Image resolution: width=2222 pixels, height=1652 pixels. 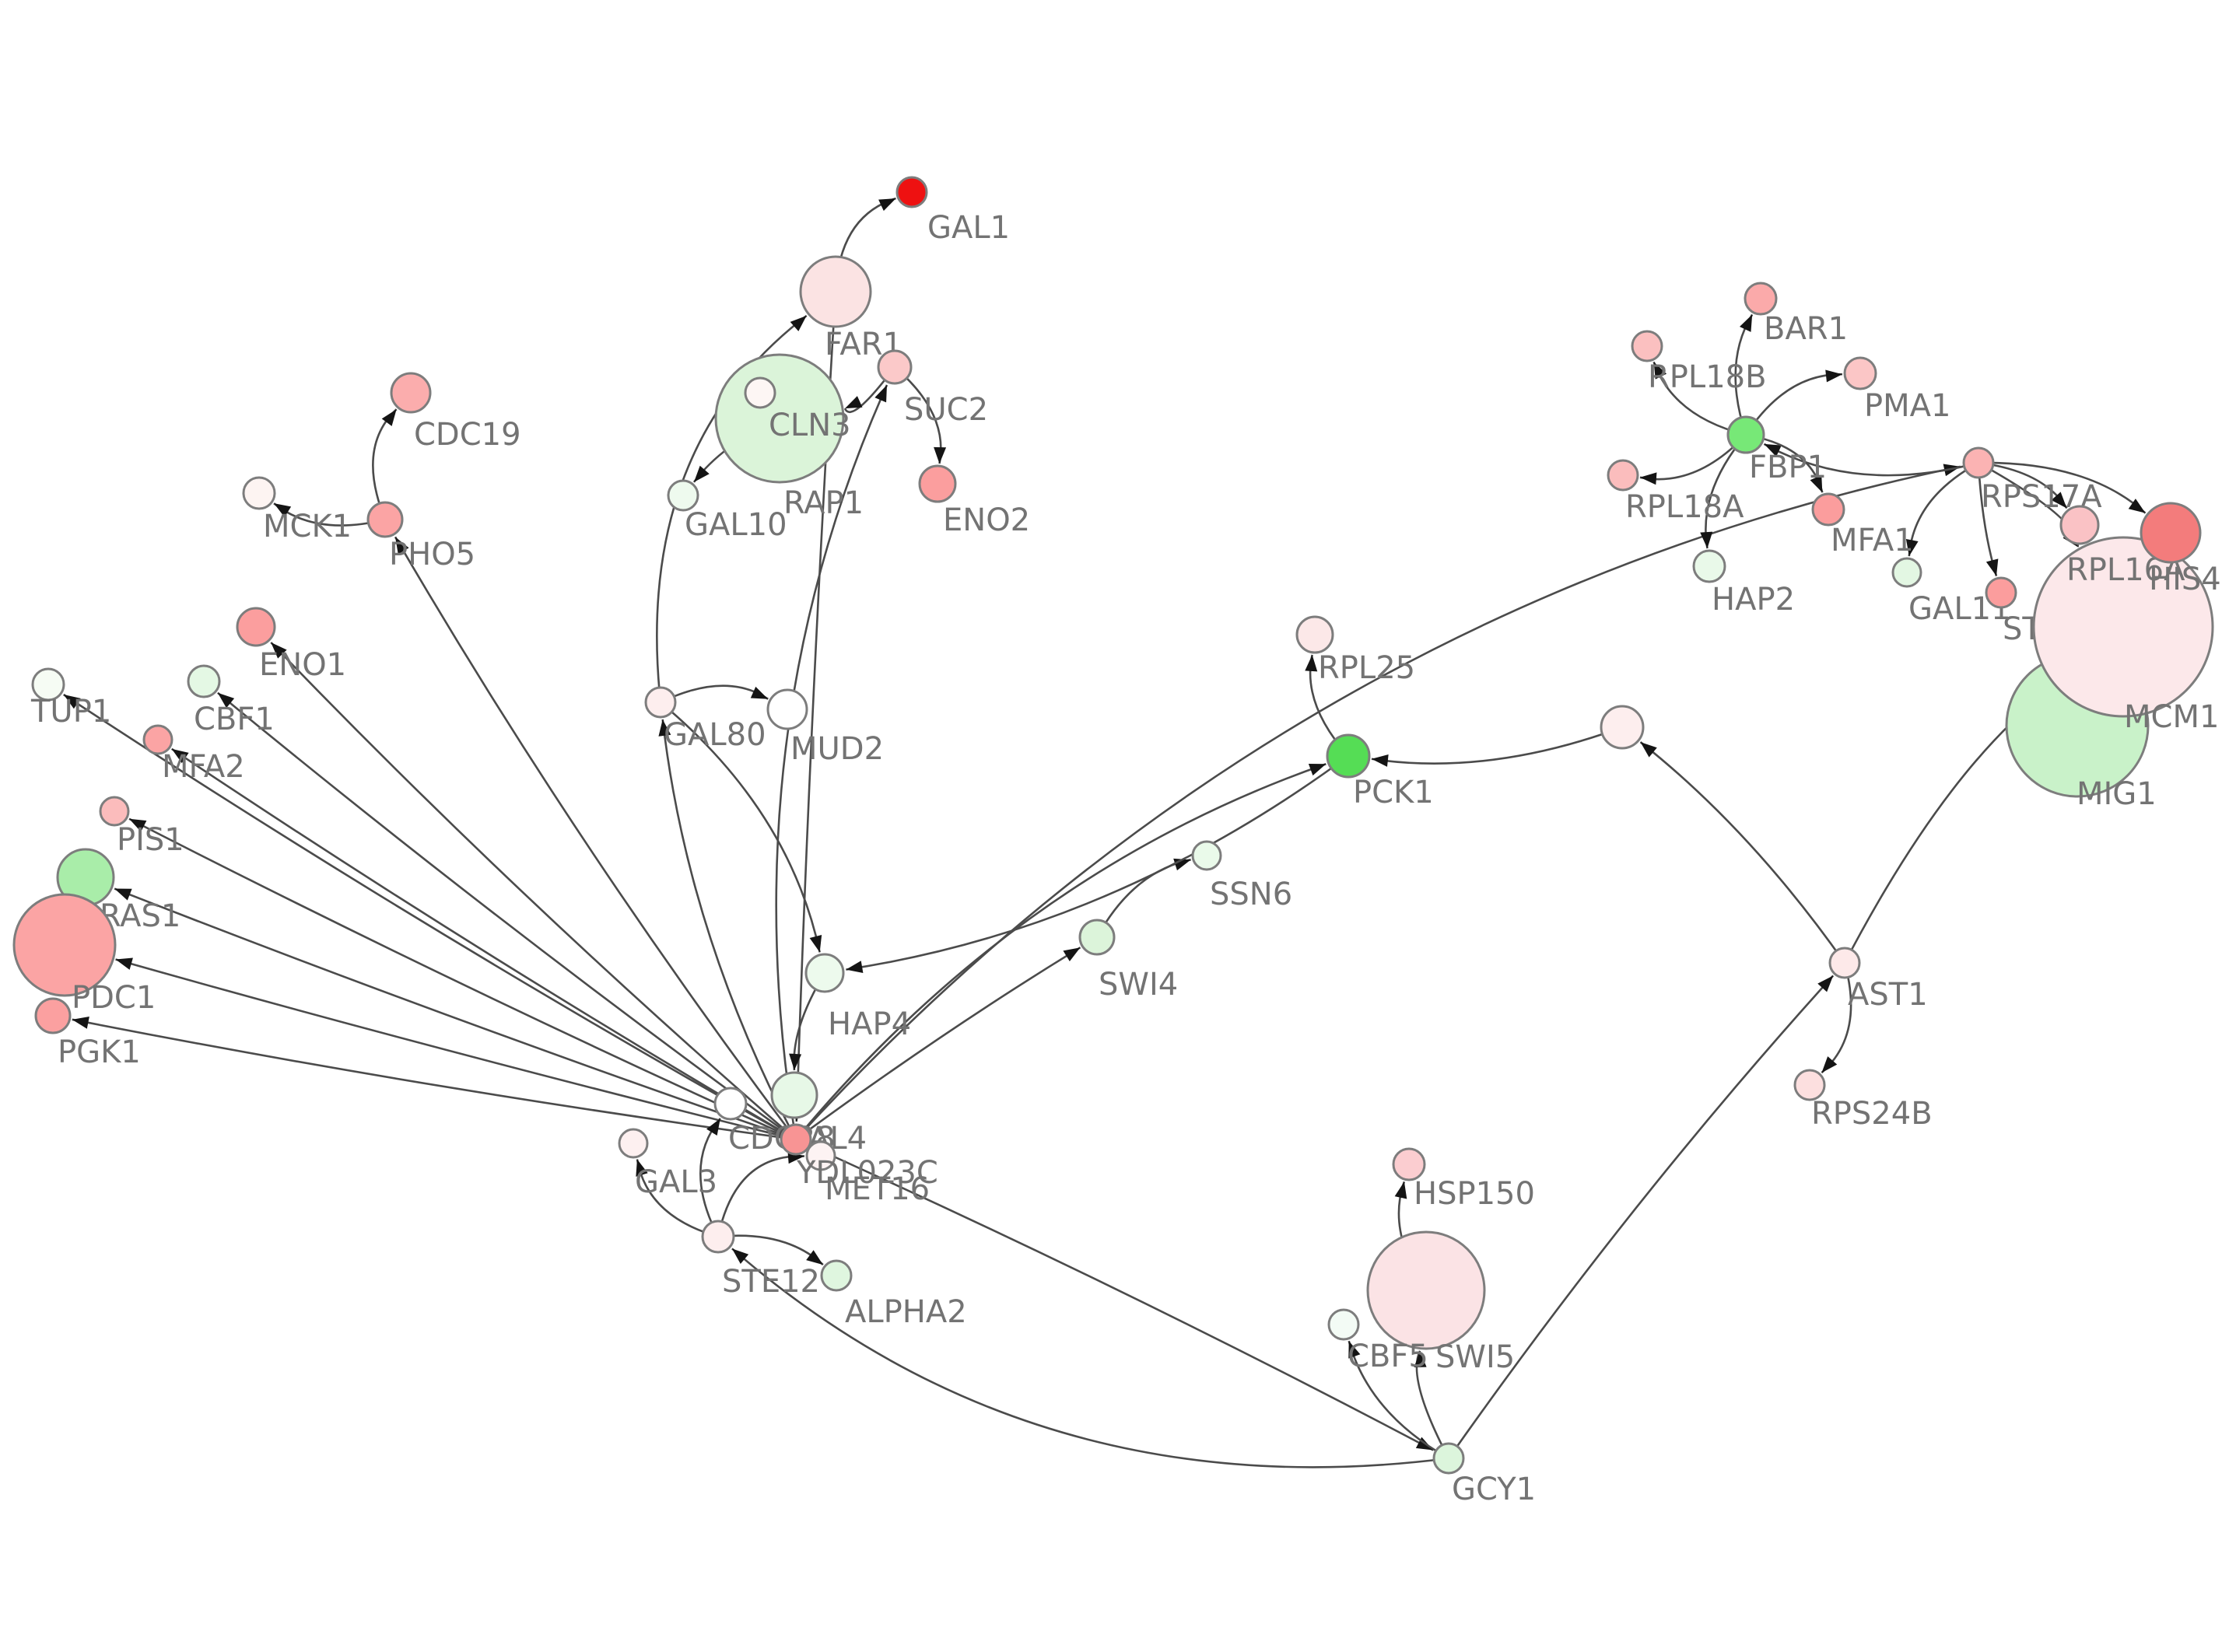 I want to click on edge-YDL023C-GAL80, so click(x=729, y=930).